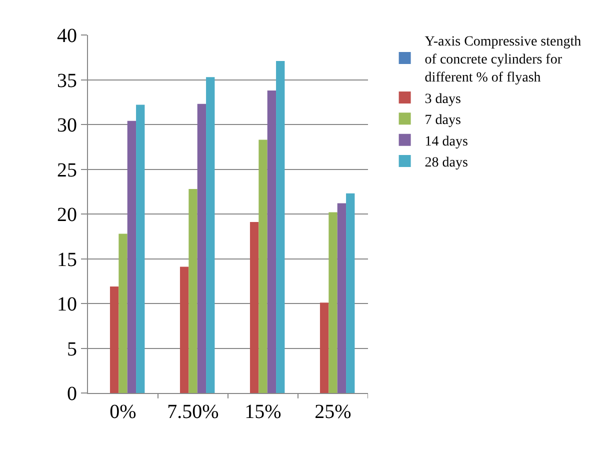 The height and width of the screenshot is (473, 605). I want to click on y-tick-label: 10, so click(67, 305).